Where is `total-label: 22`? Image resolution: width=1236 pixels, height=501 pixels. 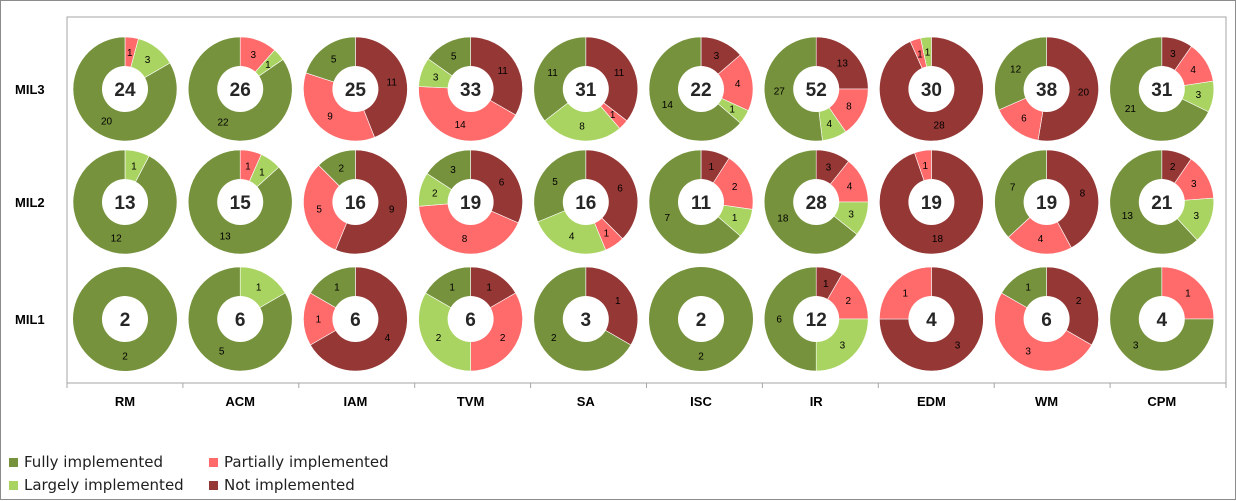 total-label: 22 is located at coordinates (700, 90).